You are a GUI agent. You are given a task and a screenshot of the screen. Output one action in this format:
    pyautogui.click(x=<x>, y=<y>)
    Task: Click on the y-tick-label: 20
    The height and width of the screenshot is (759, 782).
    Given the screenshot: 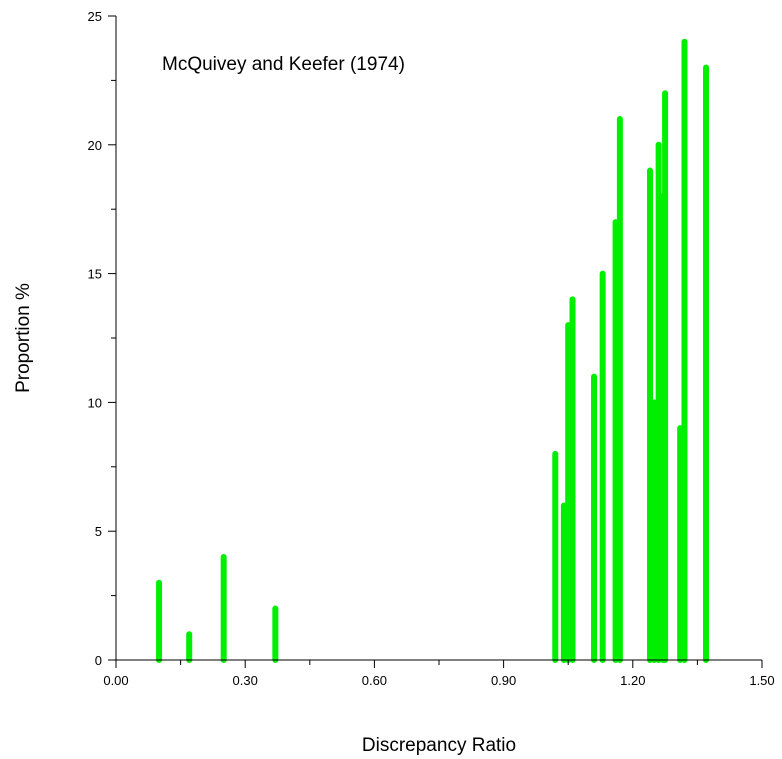 What is the action you would take?
    pyautogui.click(x=95, y=145)
    